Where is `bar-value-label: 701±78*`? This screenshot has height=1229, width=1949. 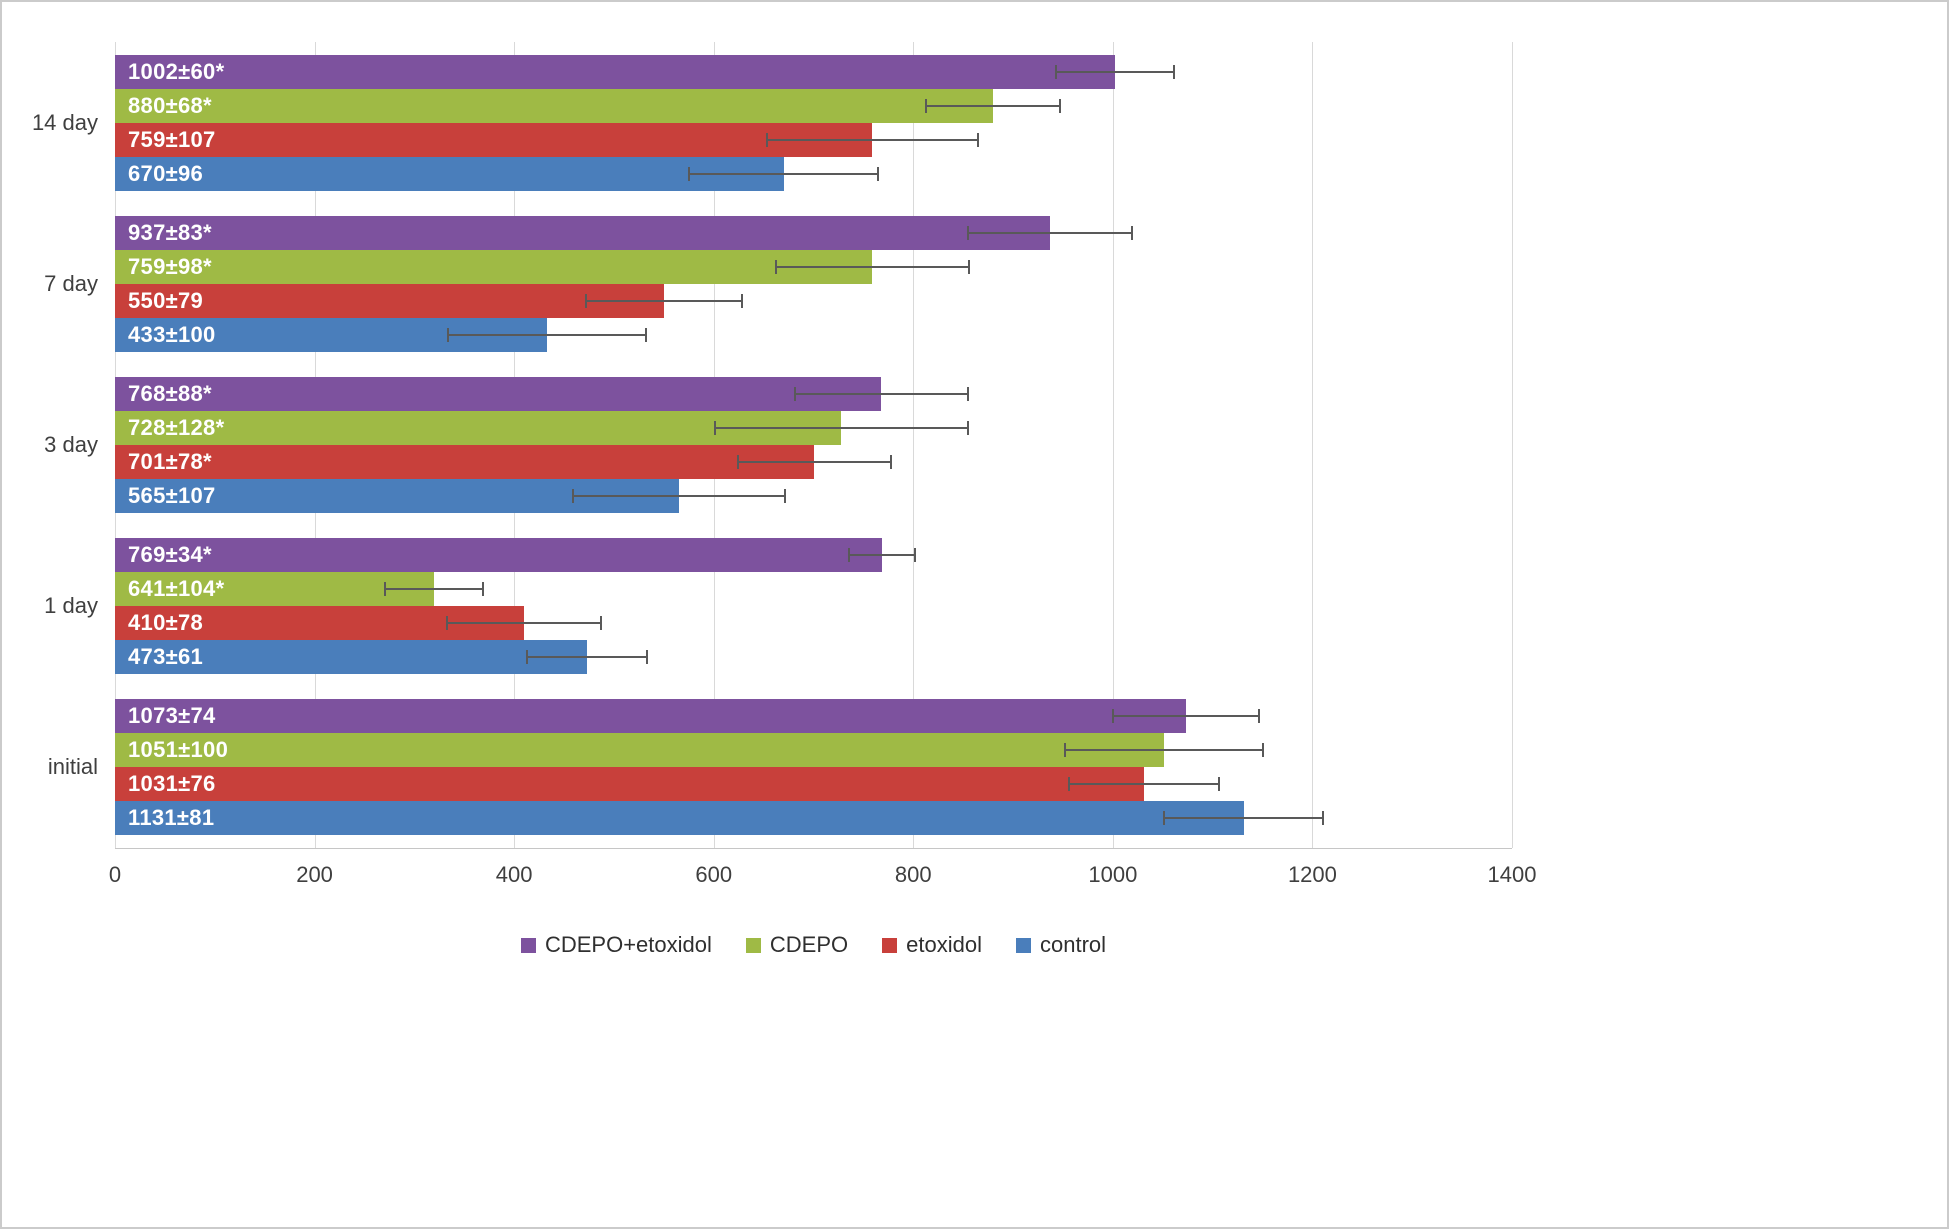
bar-value-label: 701±78* is located at coordinates (170, 461).